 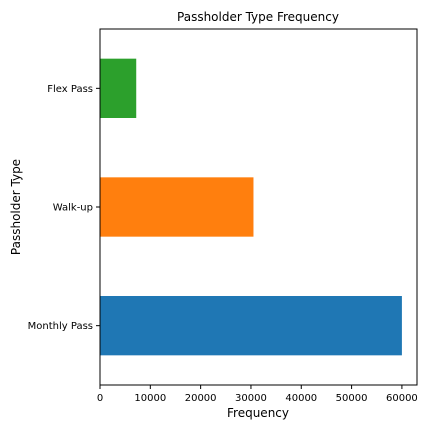 I want to click on bar-monthly-pass, so click(x=251, y=325).